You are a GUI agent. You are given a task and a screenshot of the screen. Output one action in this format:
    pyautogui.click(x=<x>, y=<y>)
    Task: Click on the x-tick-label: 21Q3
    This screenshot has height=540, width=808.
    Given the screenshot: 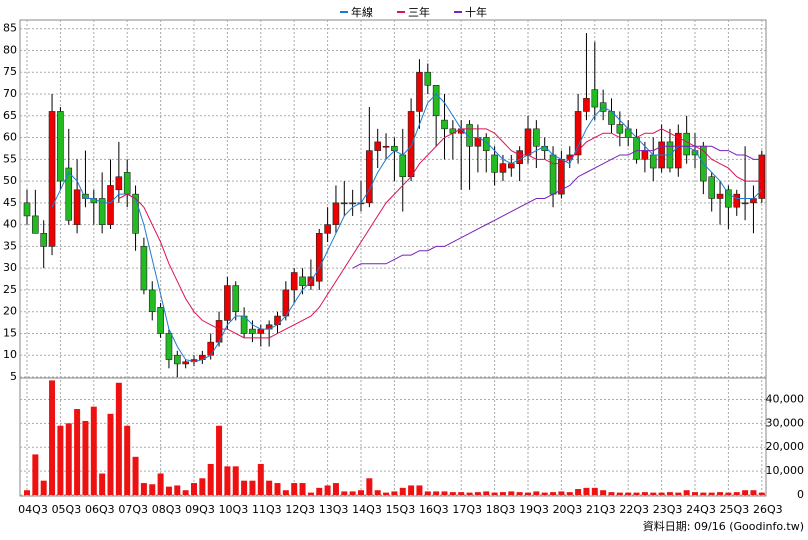 What is the action you would take?
    pyautogui.click(x=601, y=509)
    